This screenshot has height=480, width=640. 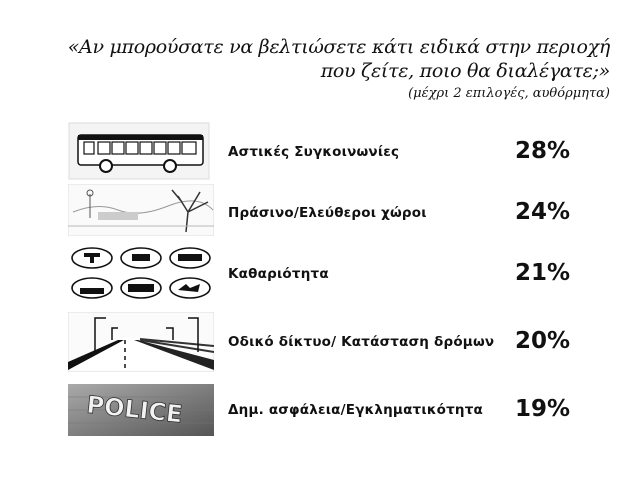 I want to click on item-label: Οδικό δίκτυο/ Κατάσταση δρόμων, so click(x=361, y=342).